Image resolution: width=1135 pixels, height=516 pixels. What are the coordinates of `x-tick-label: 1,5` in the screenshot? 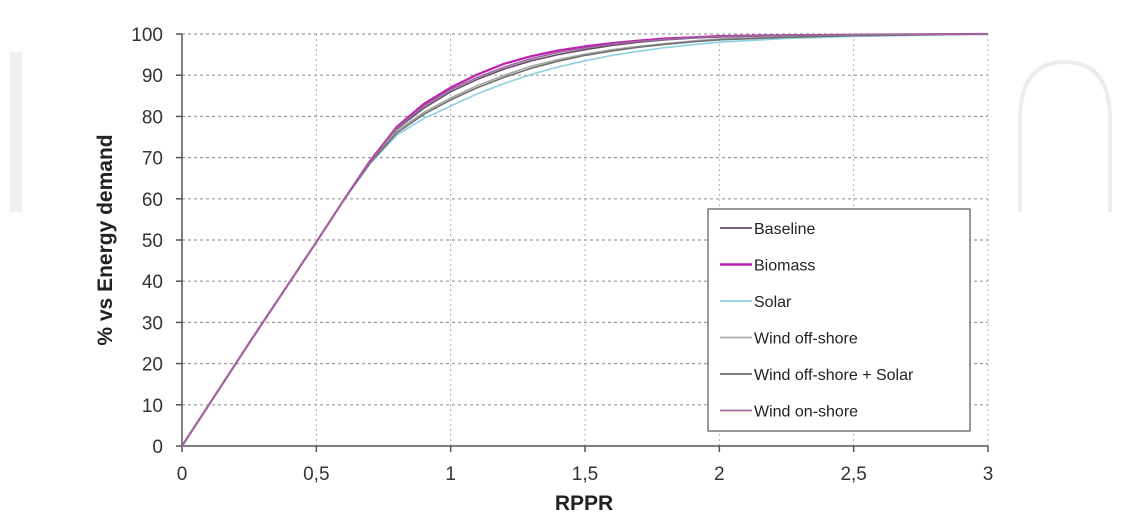 It's located at (585, 474).